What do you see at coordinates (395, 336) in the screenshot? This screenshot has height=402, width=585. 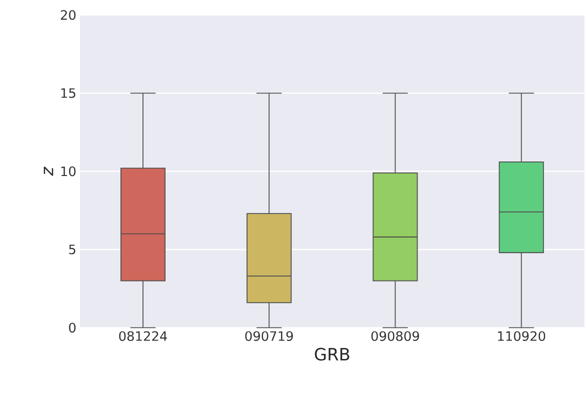 I see `x-tick-label: 090809` at bounding box center [395, 336].